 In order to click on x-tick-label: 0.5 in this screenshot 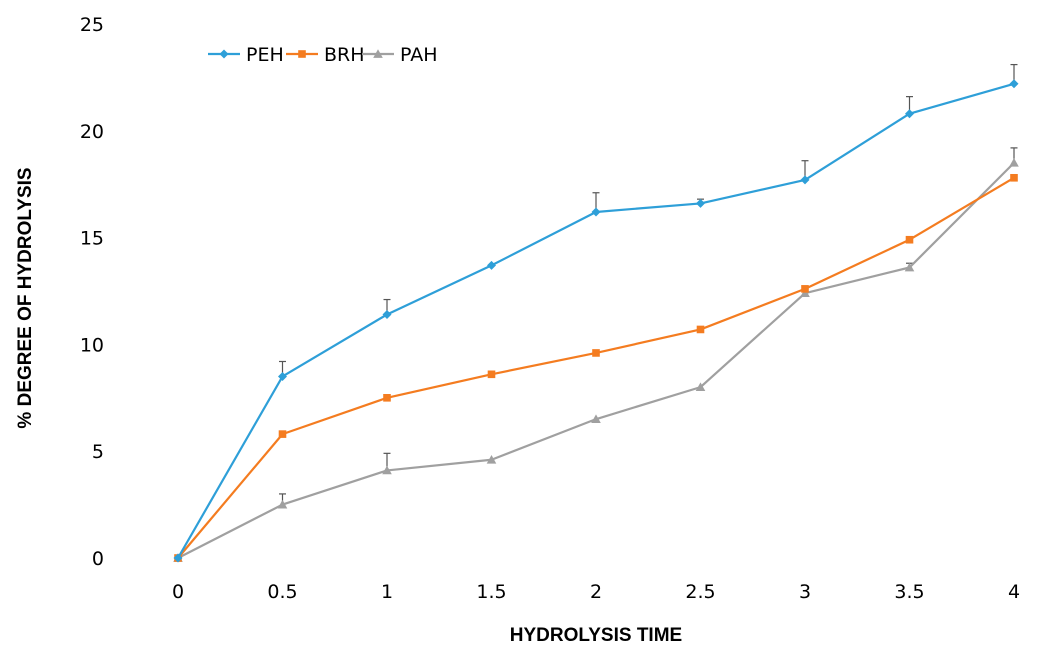, I will do `click(282, 592)`.